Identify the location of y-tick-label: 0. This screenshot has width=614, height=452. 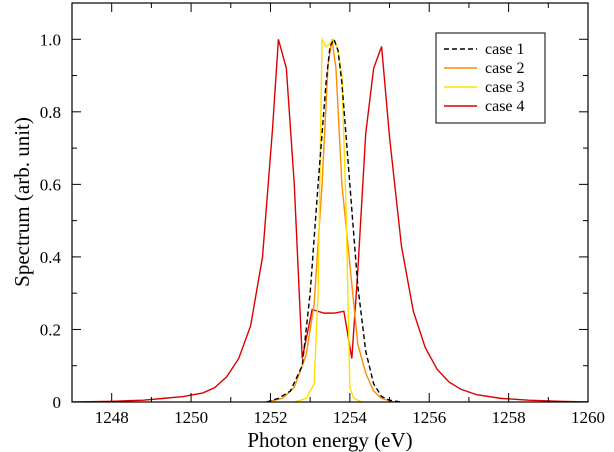
(57, 402).